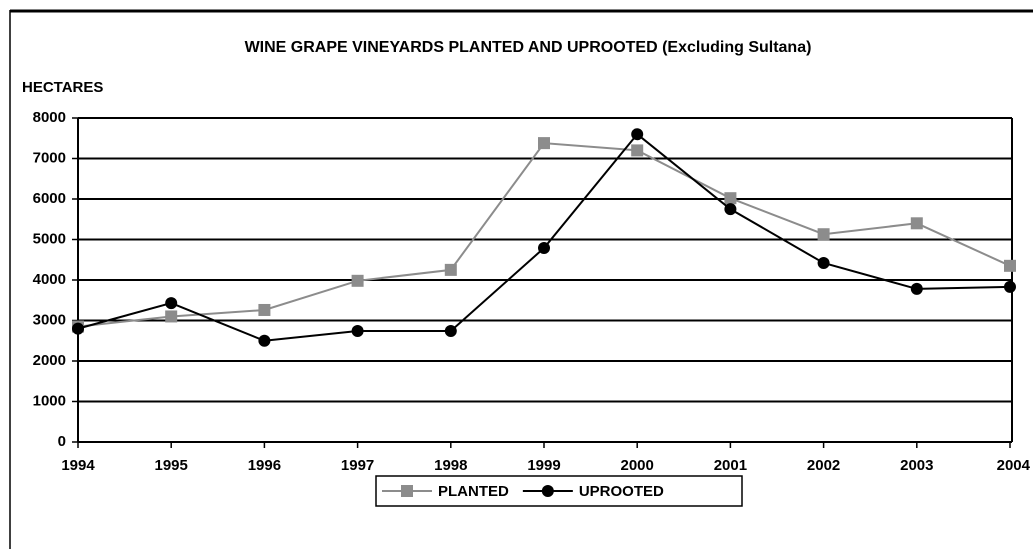 The width and height of the screenshot is (1033, 549). Describe the element at coordinates (1014, 465) in the screenshot. I see `x-tick-label: 2004` at that location.